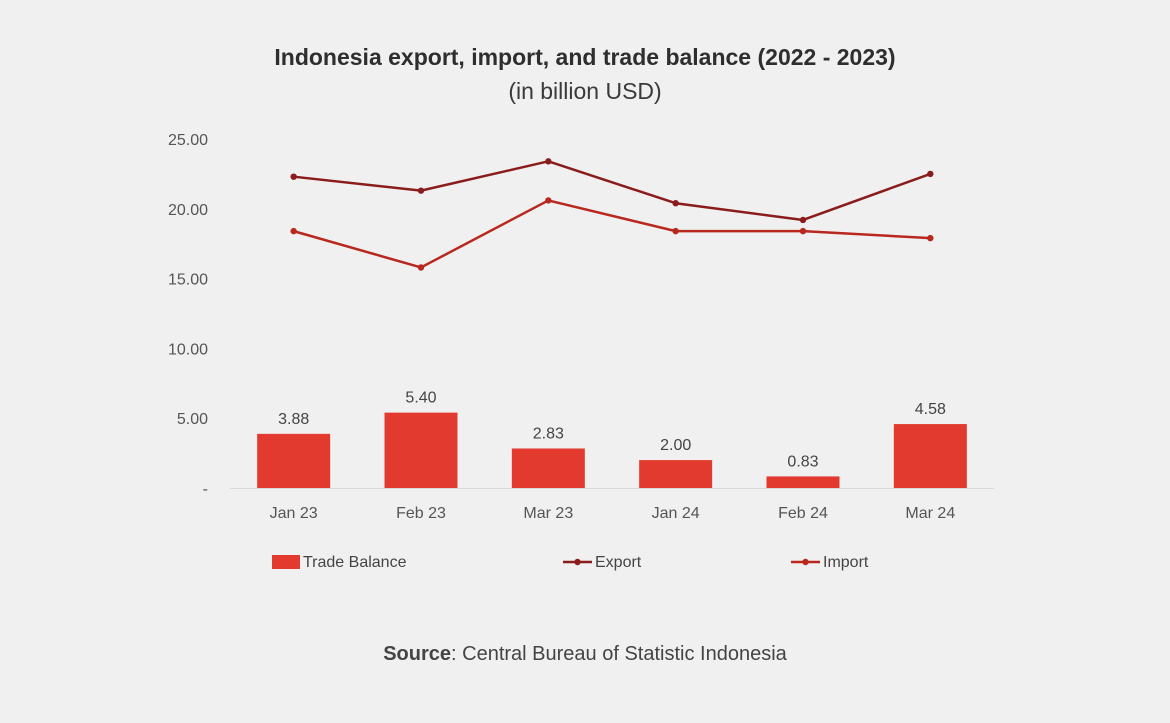 This screenshot has width=1170, height=723. Describe the element at coordinates (286, 562) in the screenshot. I see `legend-swatch` at that location.